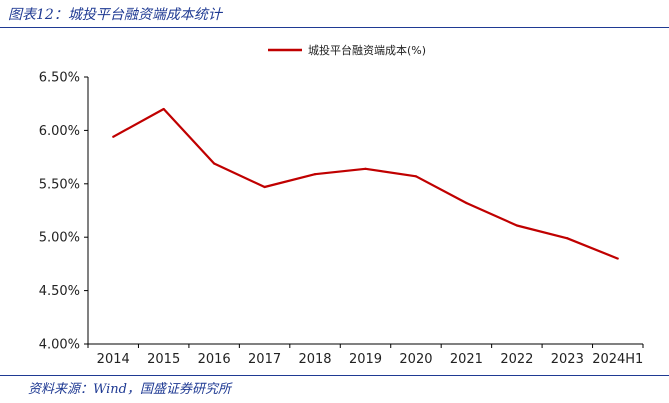 The width and height of the screenshot is (669, 403). I want to click on figure-title: 图表12：城投平台融资端成本统计, so click(115, 15).